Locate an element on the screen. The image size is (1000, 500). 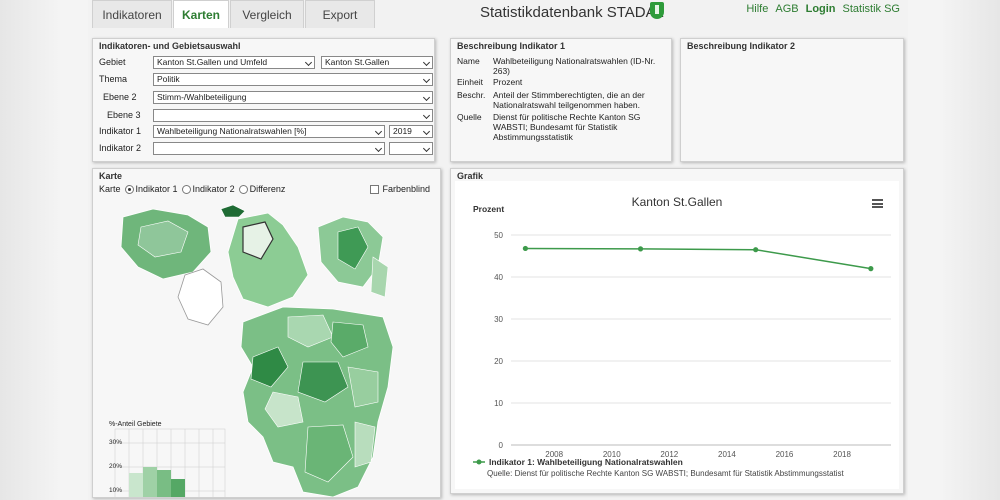
radio-differenz is located at coordinates (243, 189).